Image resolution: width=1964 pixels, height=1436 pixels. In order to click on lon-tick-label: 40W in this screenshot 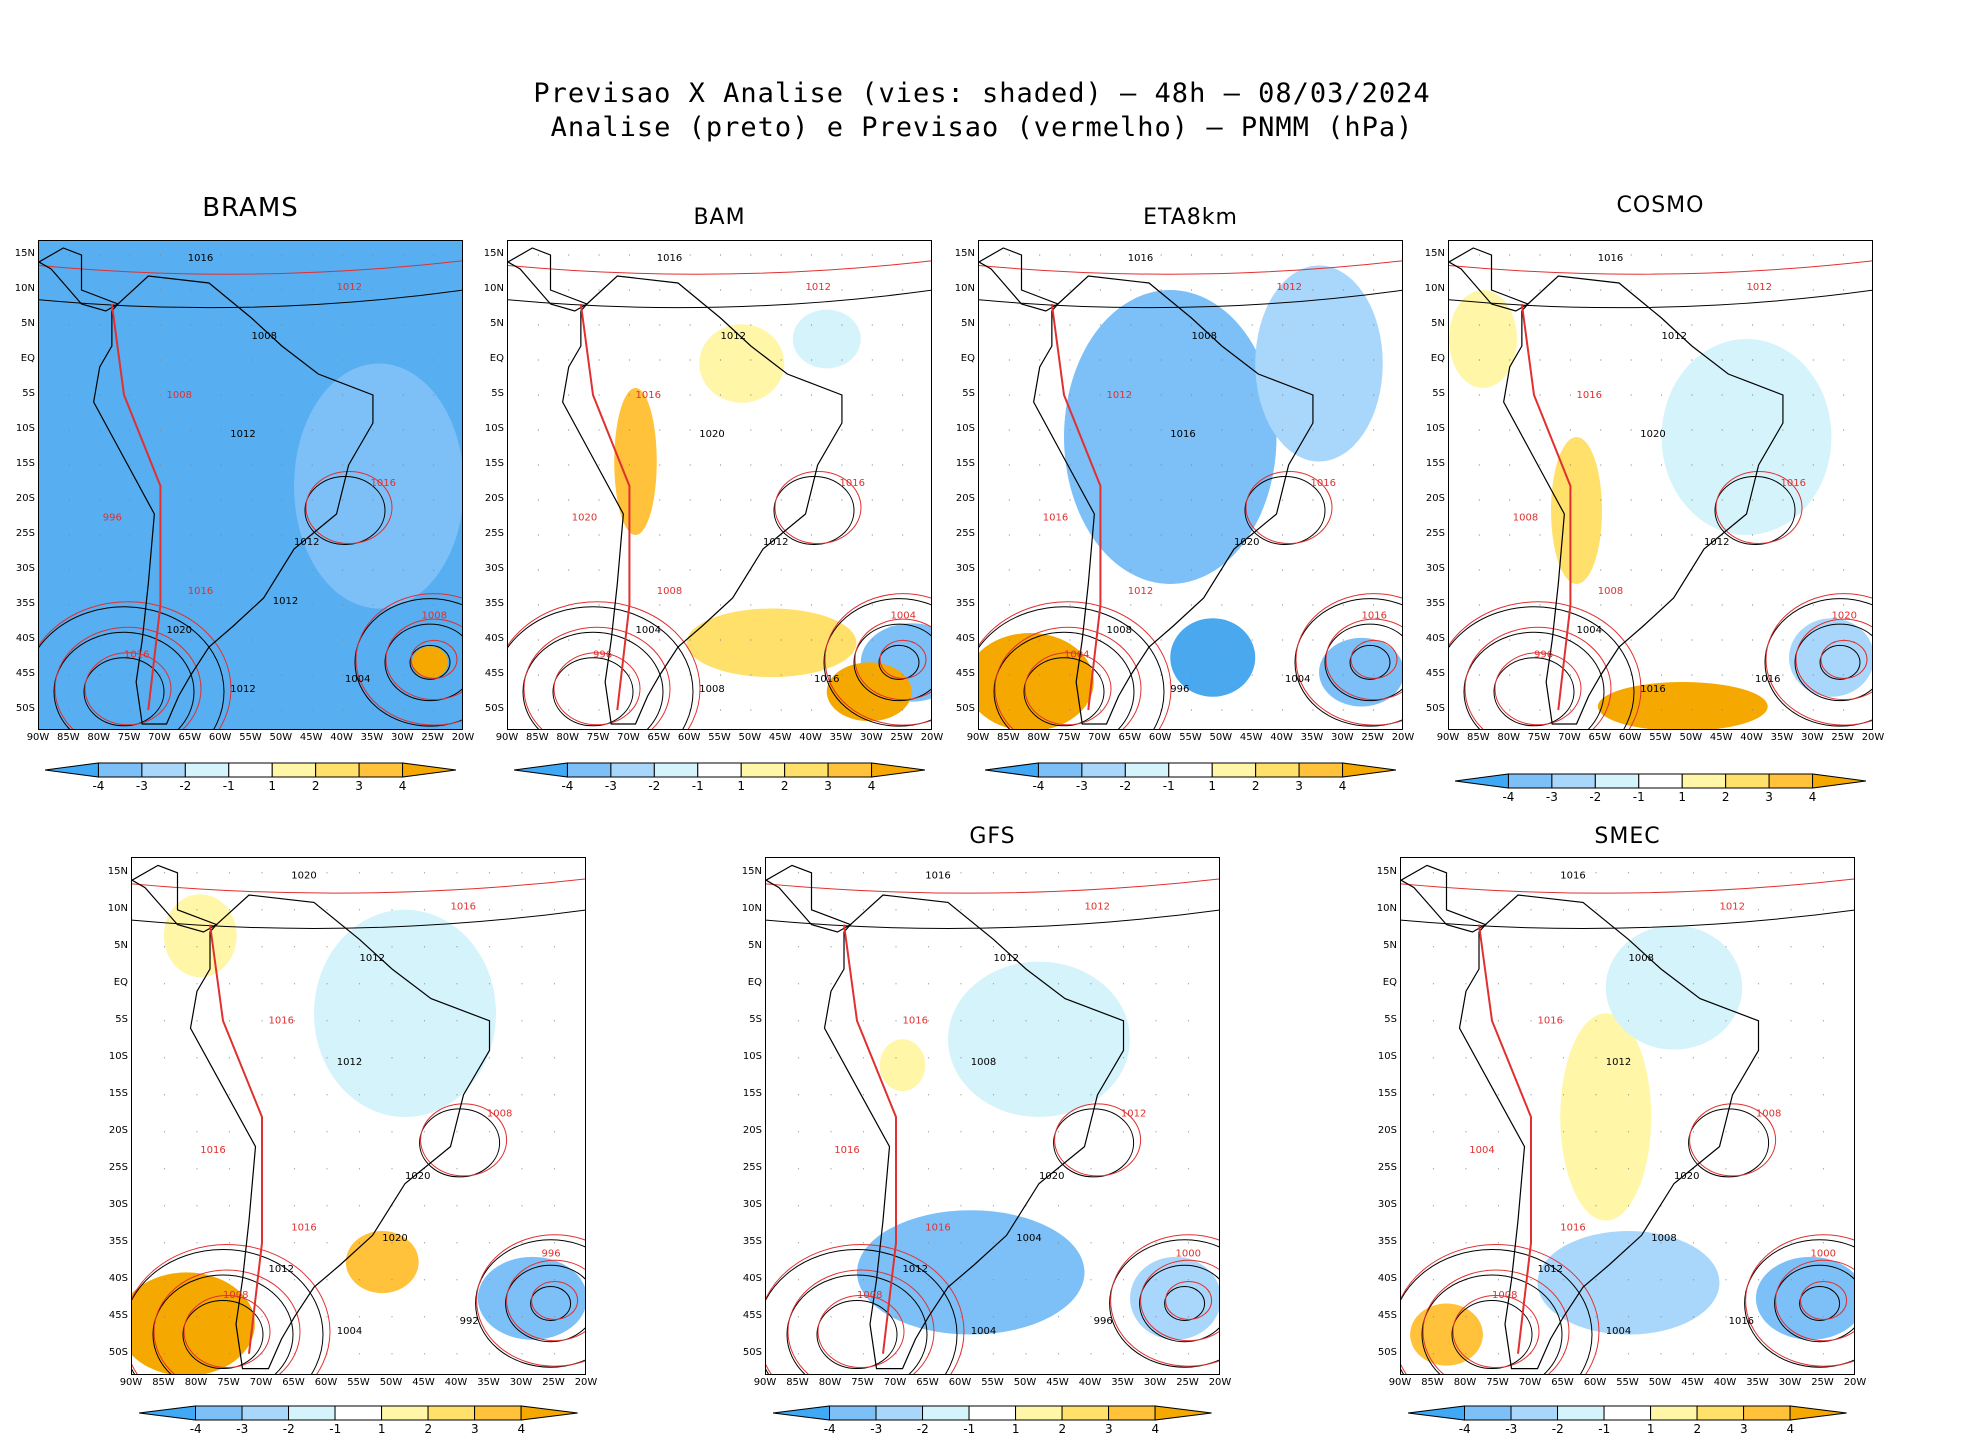, I will do `click(810, 737)`.